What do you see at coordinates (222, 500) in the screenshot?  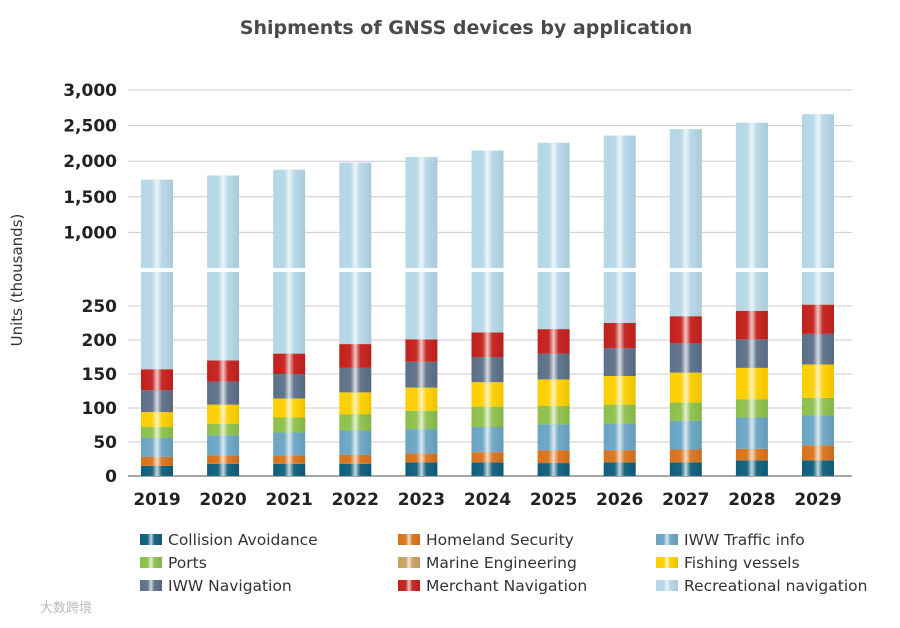 I see `x-tick-label: 2020` at bounding box center [222, 500].